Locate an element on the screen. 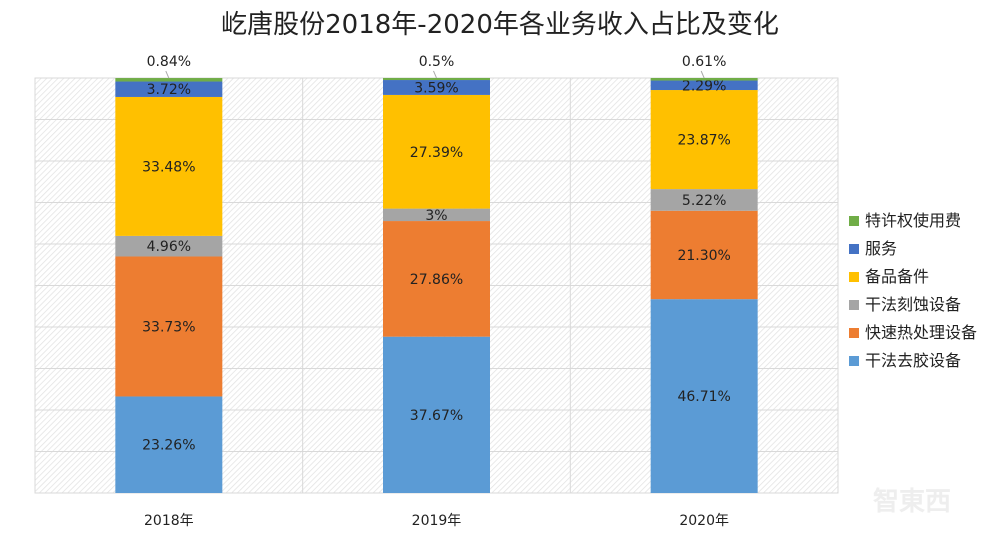  data-label: 3.72% is located at coordinates (169, 90).